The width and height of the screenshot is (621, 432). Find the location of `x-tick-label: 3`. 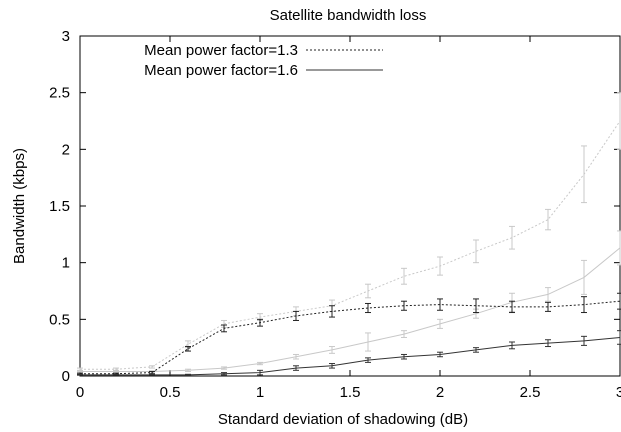

x-tick-label: 3 is located at coordinates (618, 392).